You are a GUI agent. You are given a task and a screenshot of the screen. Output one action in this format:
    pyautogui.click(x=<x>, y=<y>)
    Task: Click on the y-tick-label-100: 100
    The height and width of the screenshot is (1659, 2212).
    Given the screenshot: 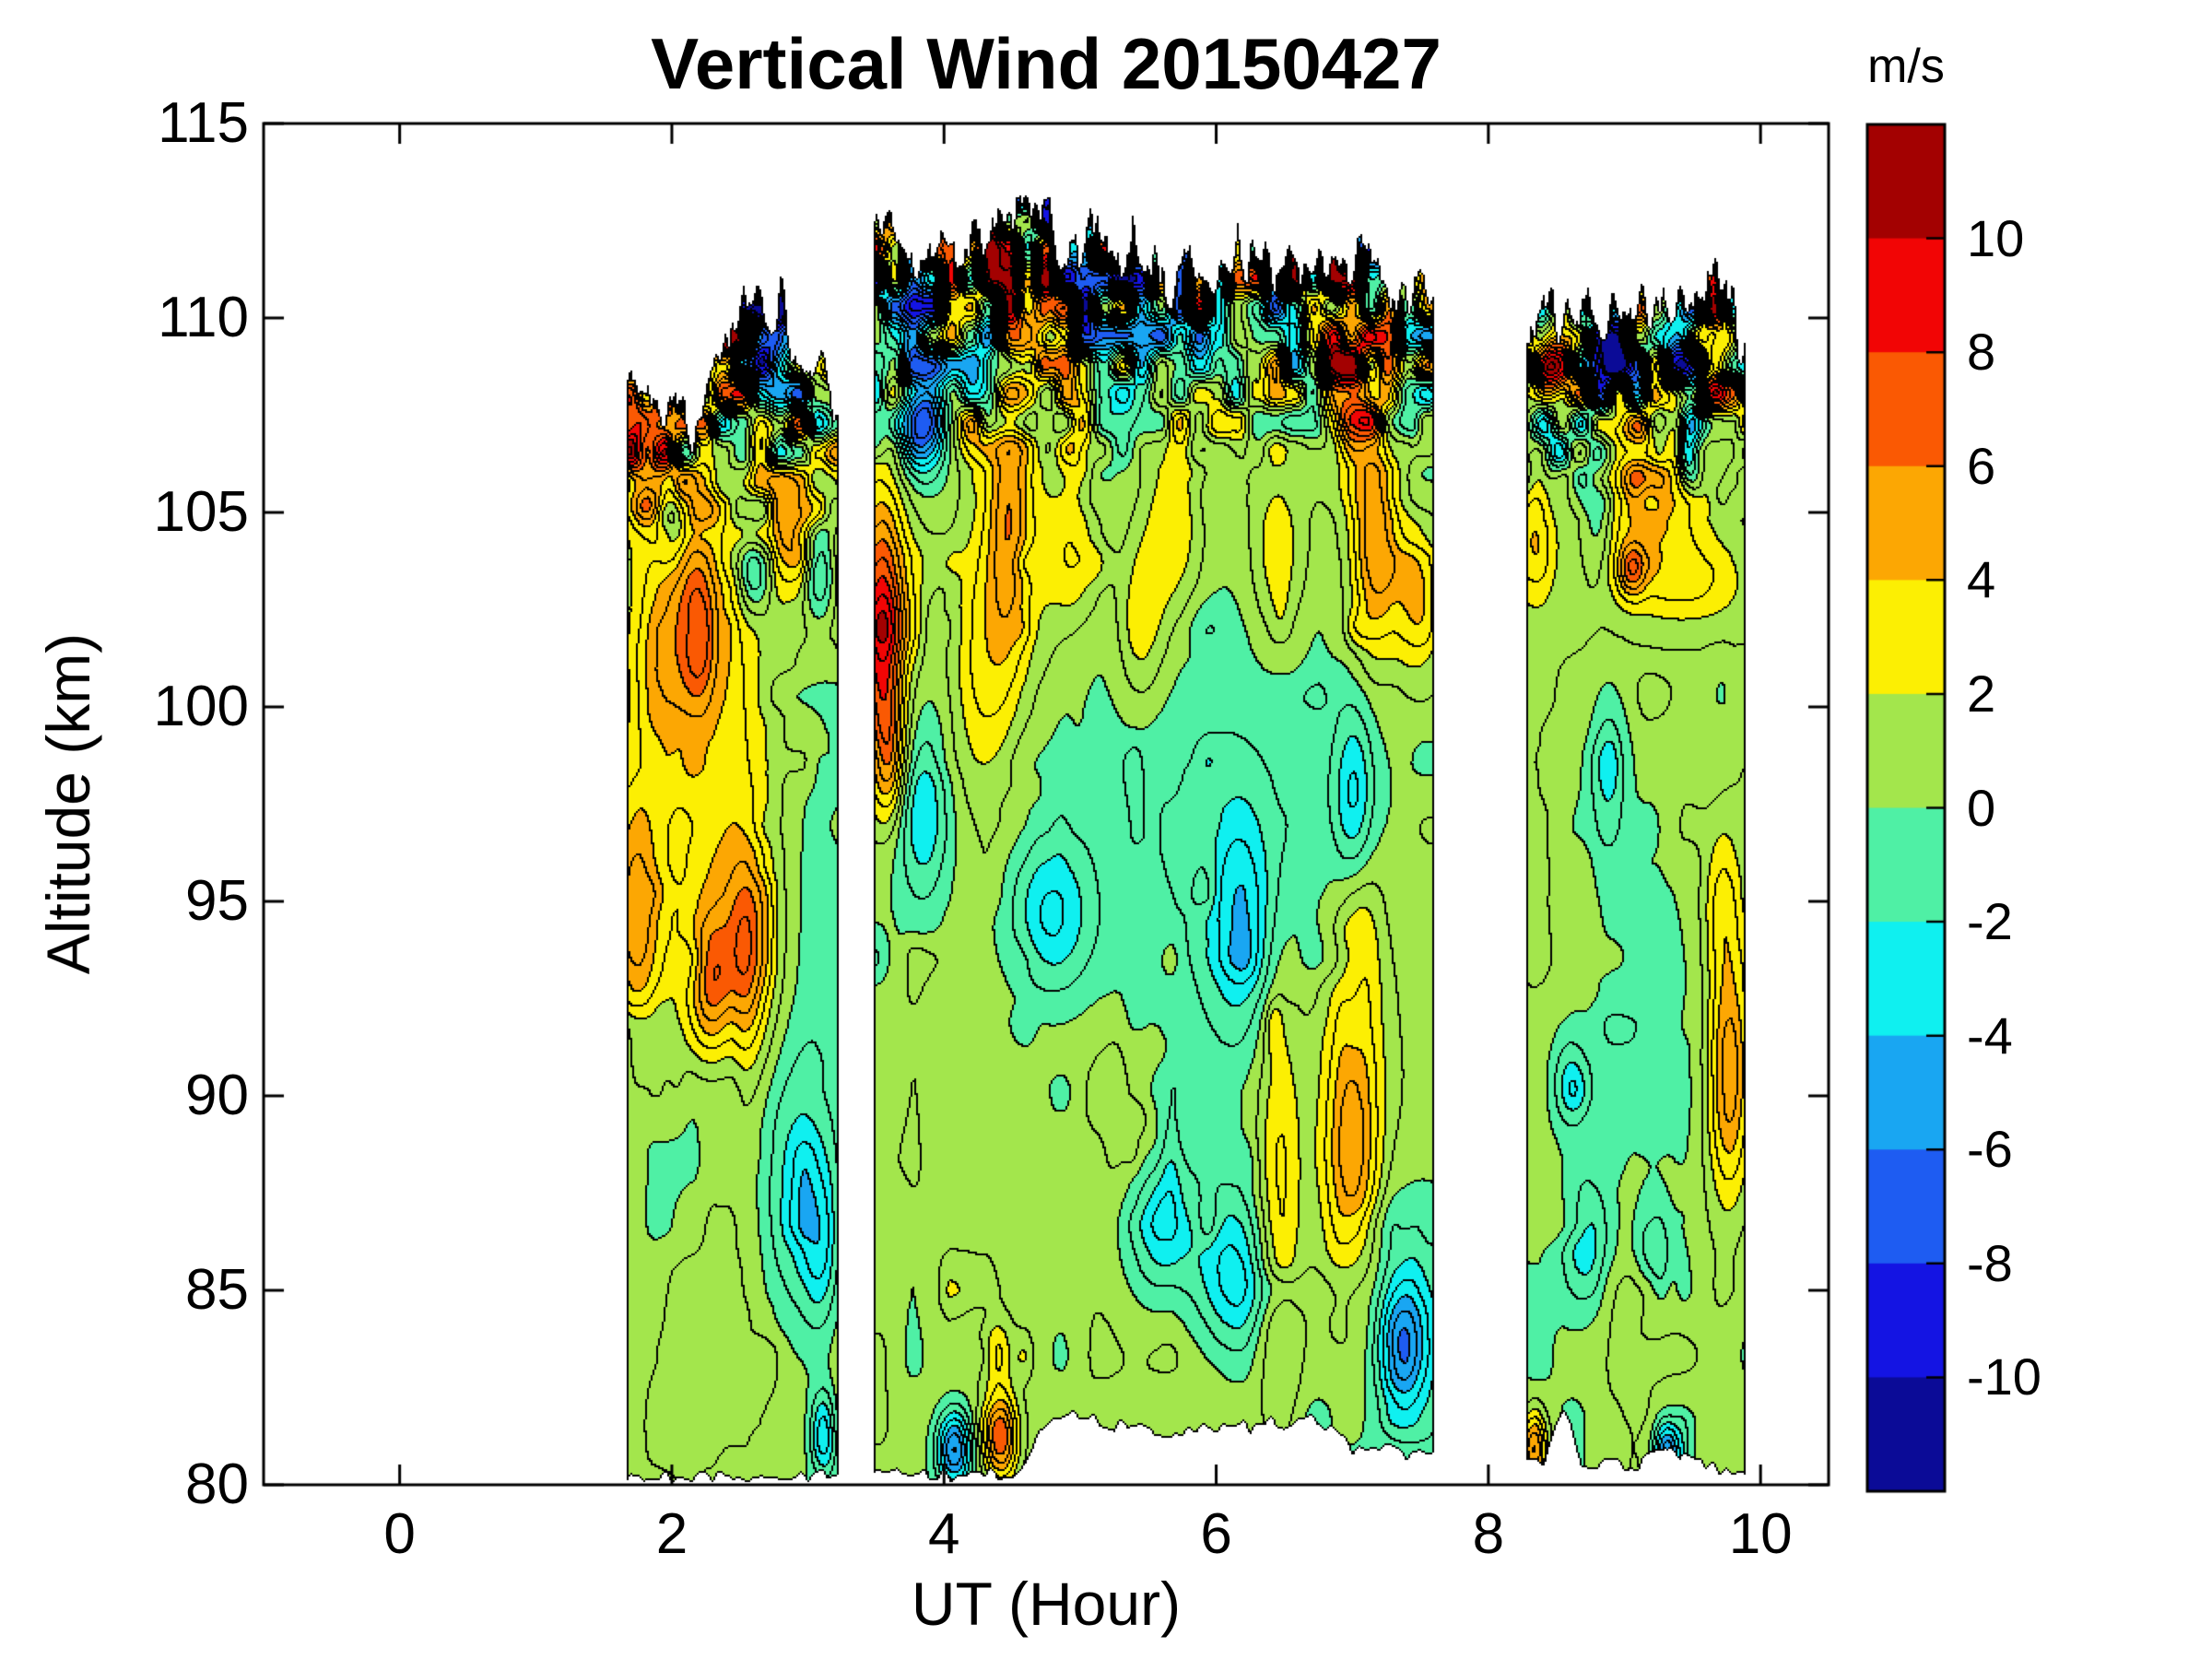 What is the action you would take?
    pyautogui.click(x=201, y=706)
    